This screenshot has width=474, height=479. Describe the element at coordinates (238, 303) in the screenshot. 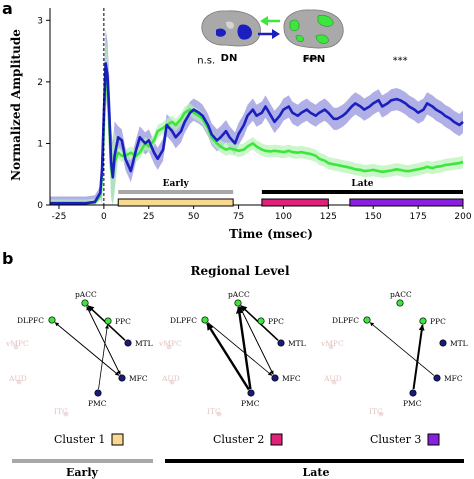

I see `node-pacc` at that location.